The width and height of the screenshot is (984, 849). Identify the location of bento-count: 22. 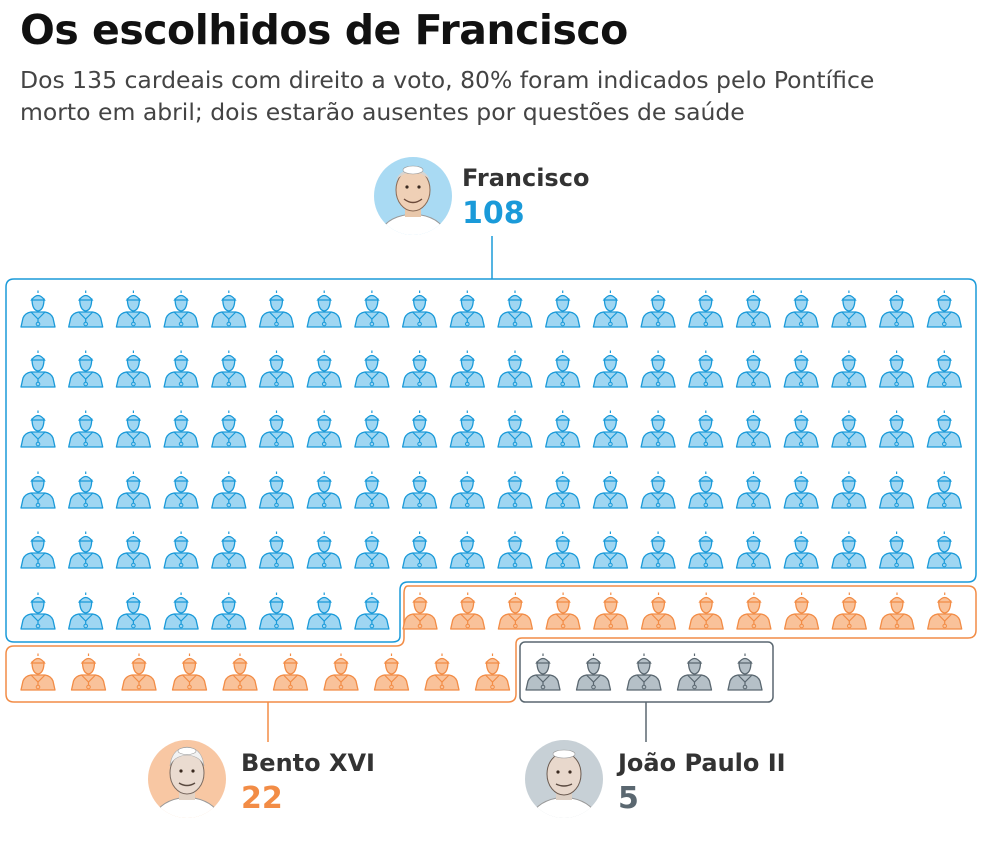
(262, 798).